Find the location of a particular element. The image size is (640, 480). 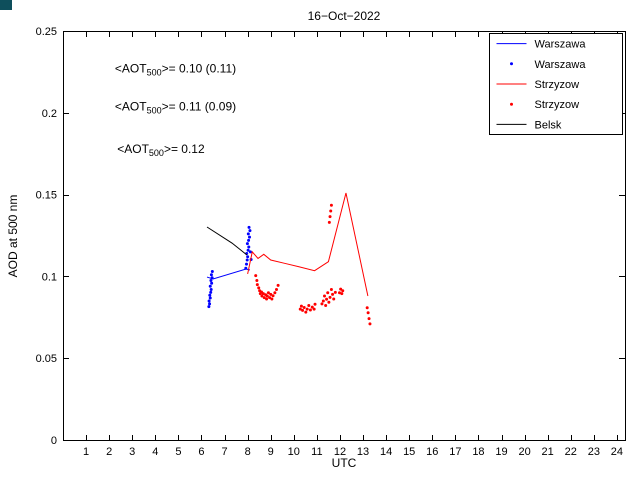

belsk-line is located at coordinates (227, 241).